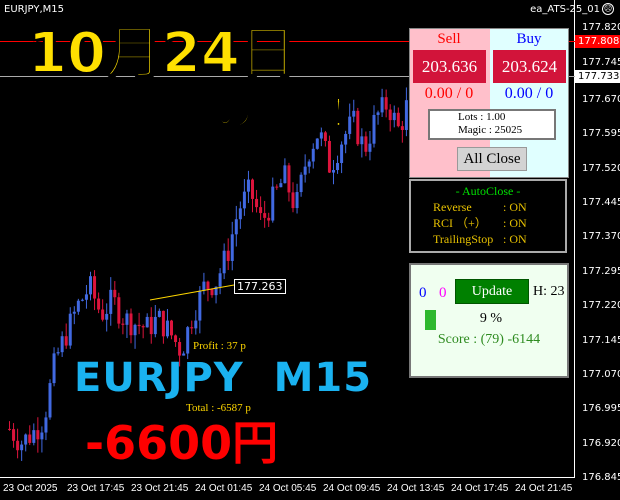  Describe the element at coordinates (492, 159) in the screenshot. I see `all-close-button: All Close` at that location.